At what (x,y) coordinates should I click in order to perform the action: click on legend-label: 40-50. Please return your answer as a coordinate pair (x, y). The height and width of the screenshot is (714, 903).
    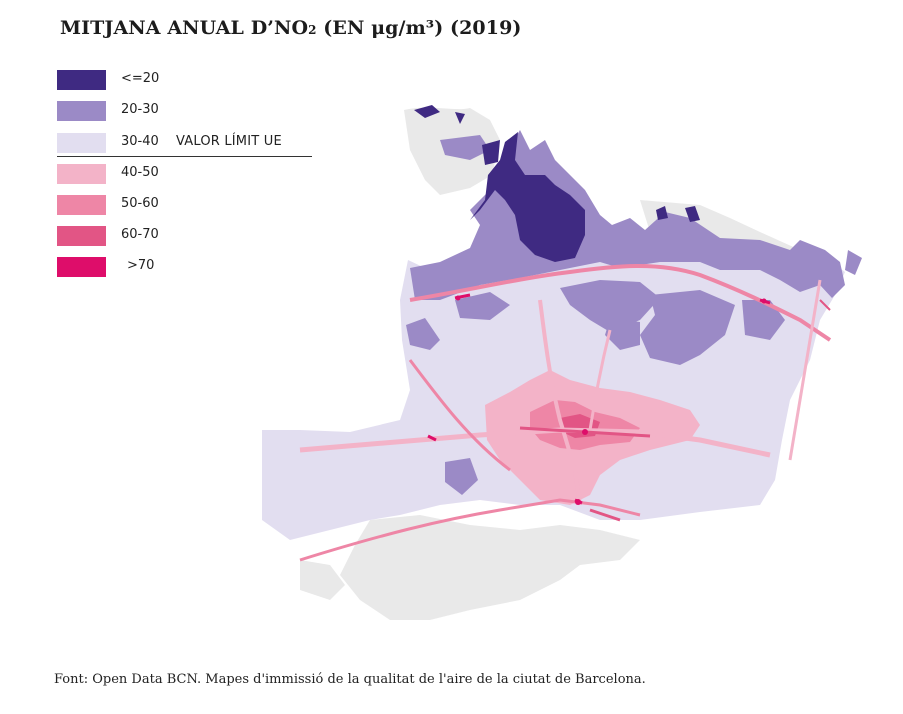
    Looking at the image, I should click on (140, 172).